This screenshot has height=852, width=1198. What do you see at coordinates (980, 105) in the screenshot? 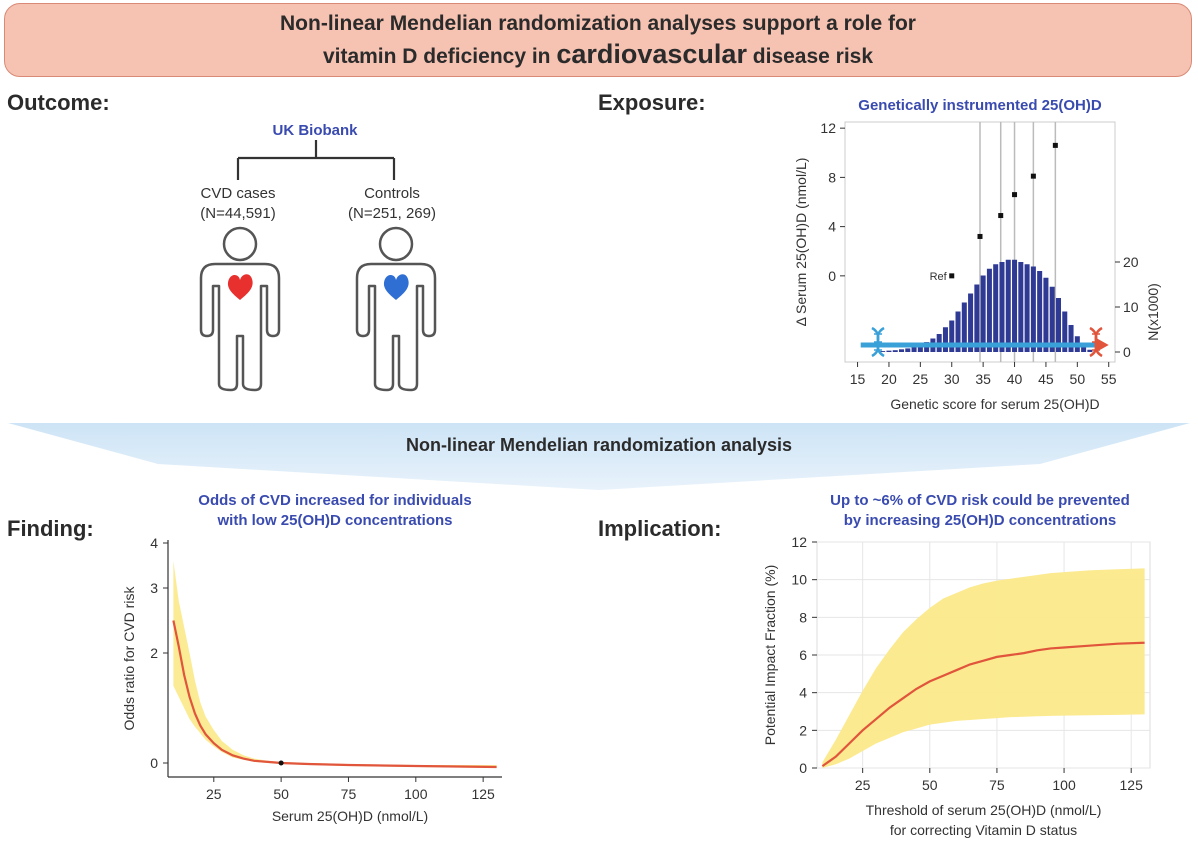
I see `exposure-chart-title: Genetically instrumented 25(OH)D` at bounding box center [980, 105].